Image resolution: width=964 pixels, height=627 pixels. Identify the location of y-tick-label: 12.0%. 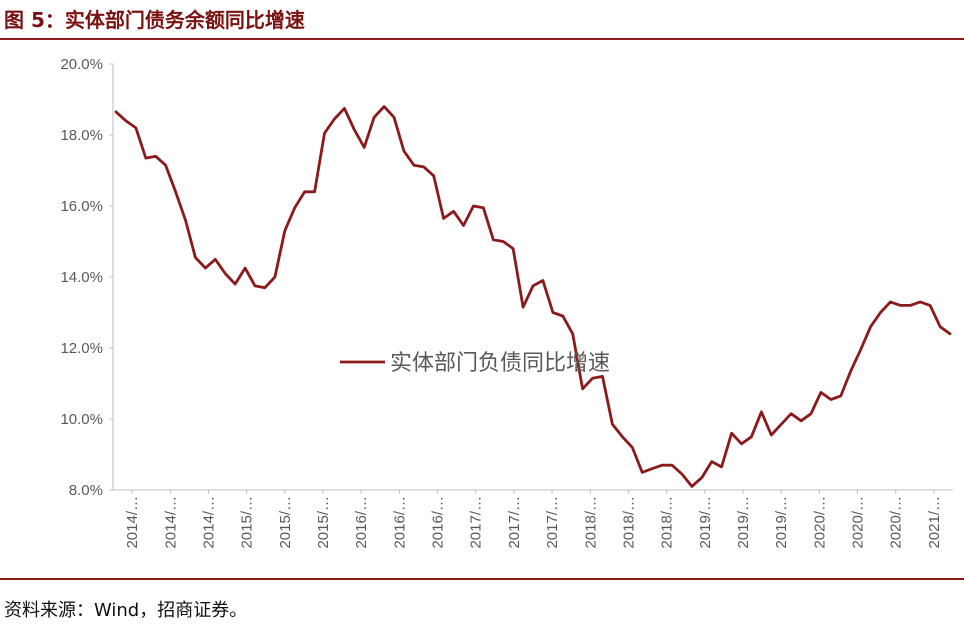
(81, 348).